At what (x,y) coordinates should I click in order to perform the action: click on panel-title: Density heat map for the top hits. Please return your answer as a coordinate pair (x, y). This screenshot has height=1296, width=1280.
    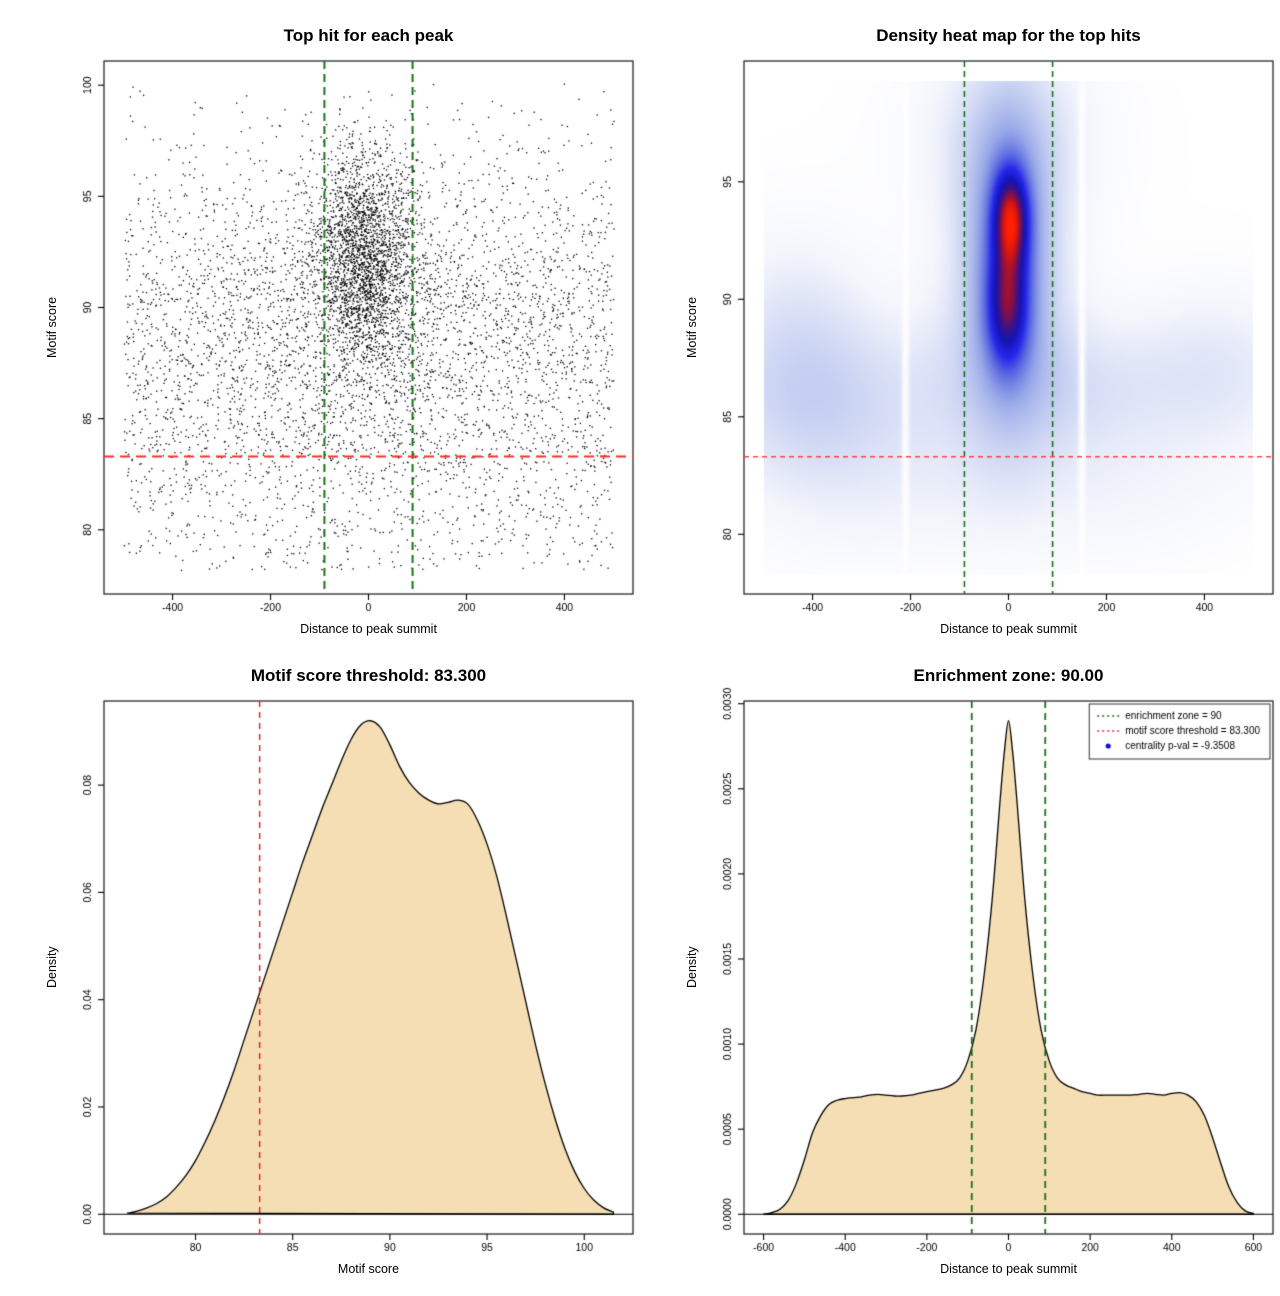
    Looking at the image, I should click on (1008, 35).